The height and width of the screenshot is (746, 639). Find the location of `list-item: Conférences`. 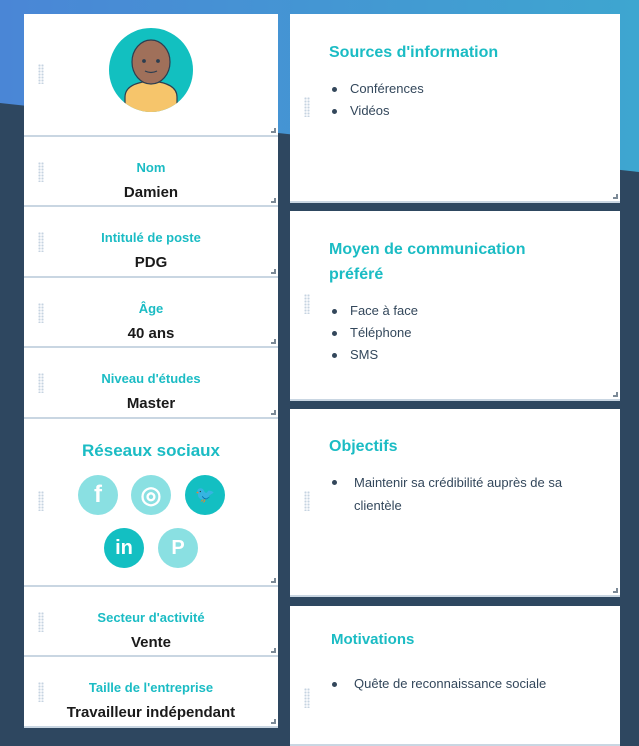

list-item: Conférences is located at coordinates (466, 89).